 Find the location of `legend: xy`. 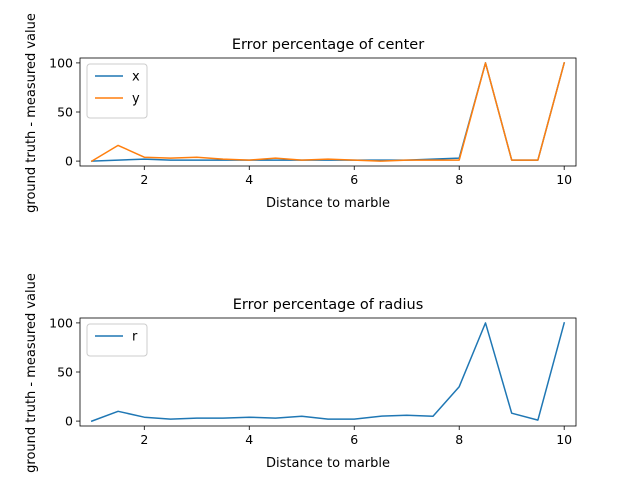

legend: xy is located at coordinates (117, 91).